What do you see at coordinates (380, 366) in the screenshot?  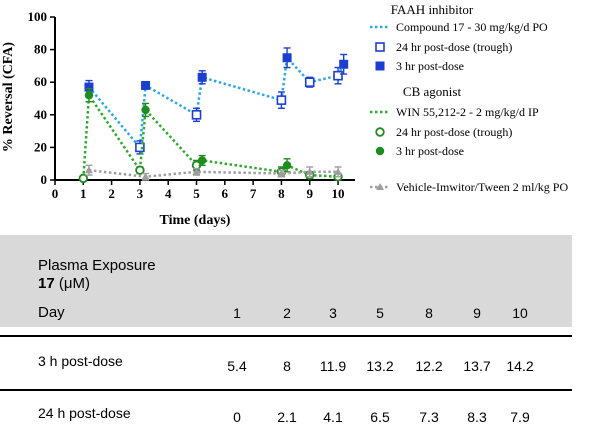 I see `value-cell-3h: 13.2` at bounding box center [380, 366].